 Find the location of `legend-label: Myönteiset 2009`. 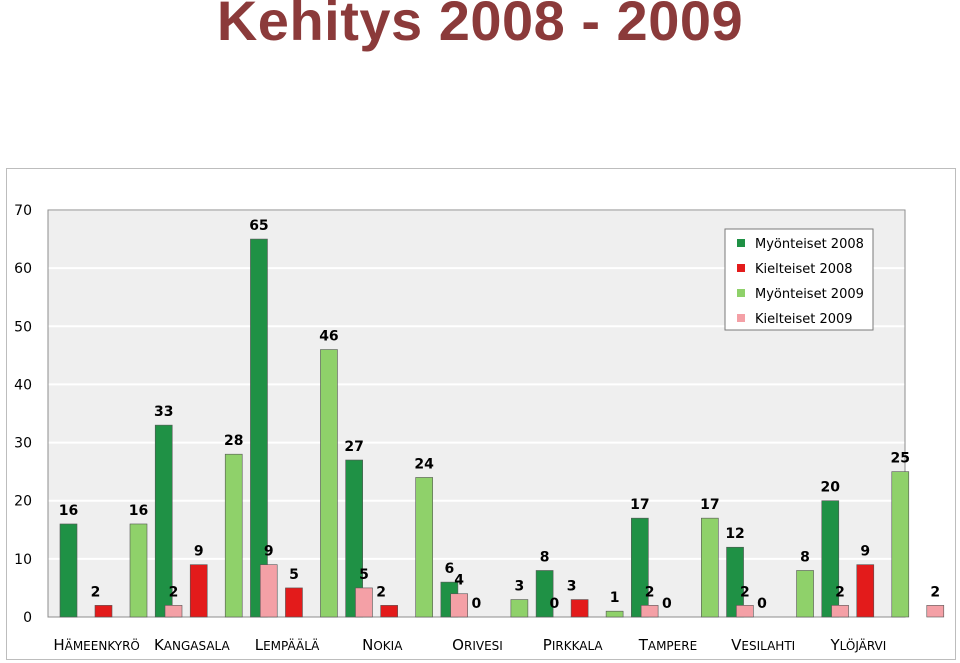

legend-label: Myönteiset 2009 is located at coordinates (809, 294).